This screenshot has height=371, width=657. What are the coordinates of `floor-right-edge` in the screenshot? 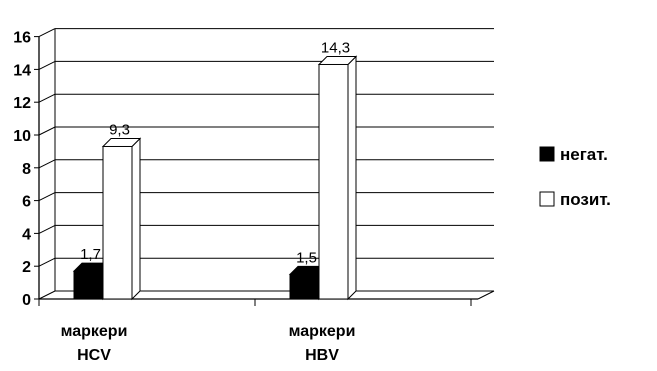 It's located at (486, 295).